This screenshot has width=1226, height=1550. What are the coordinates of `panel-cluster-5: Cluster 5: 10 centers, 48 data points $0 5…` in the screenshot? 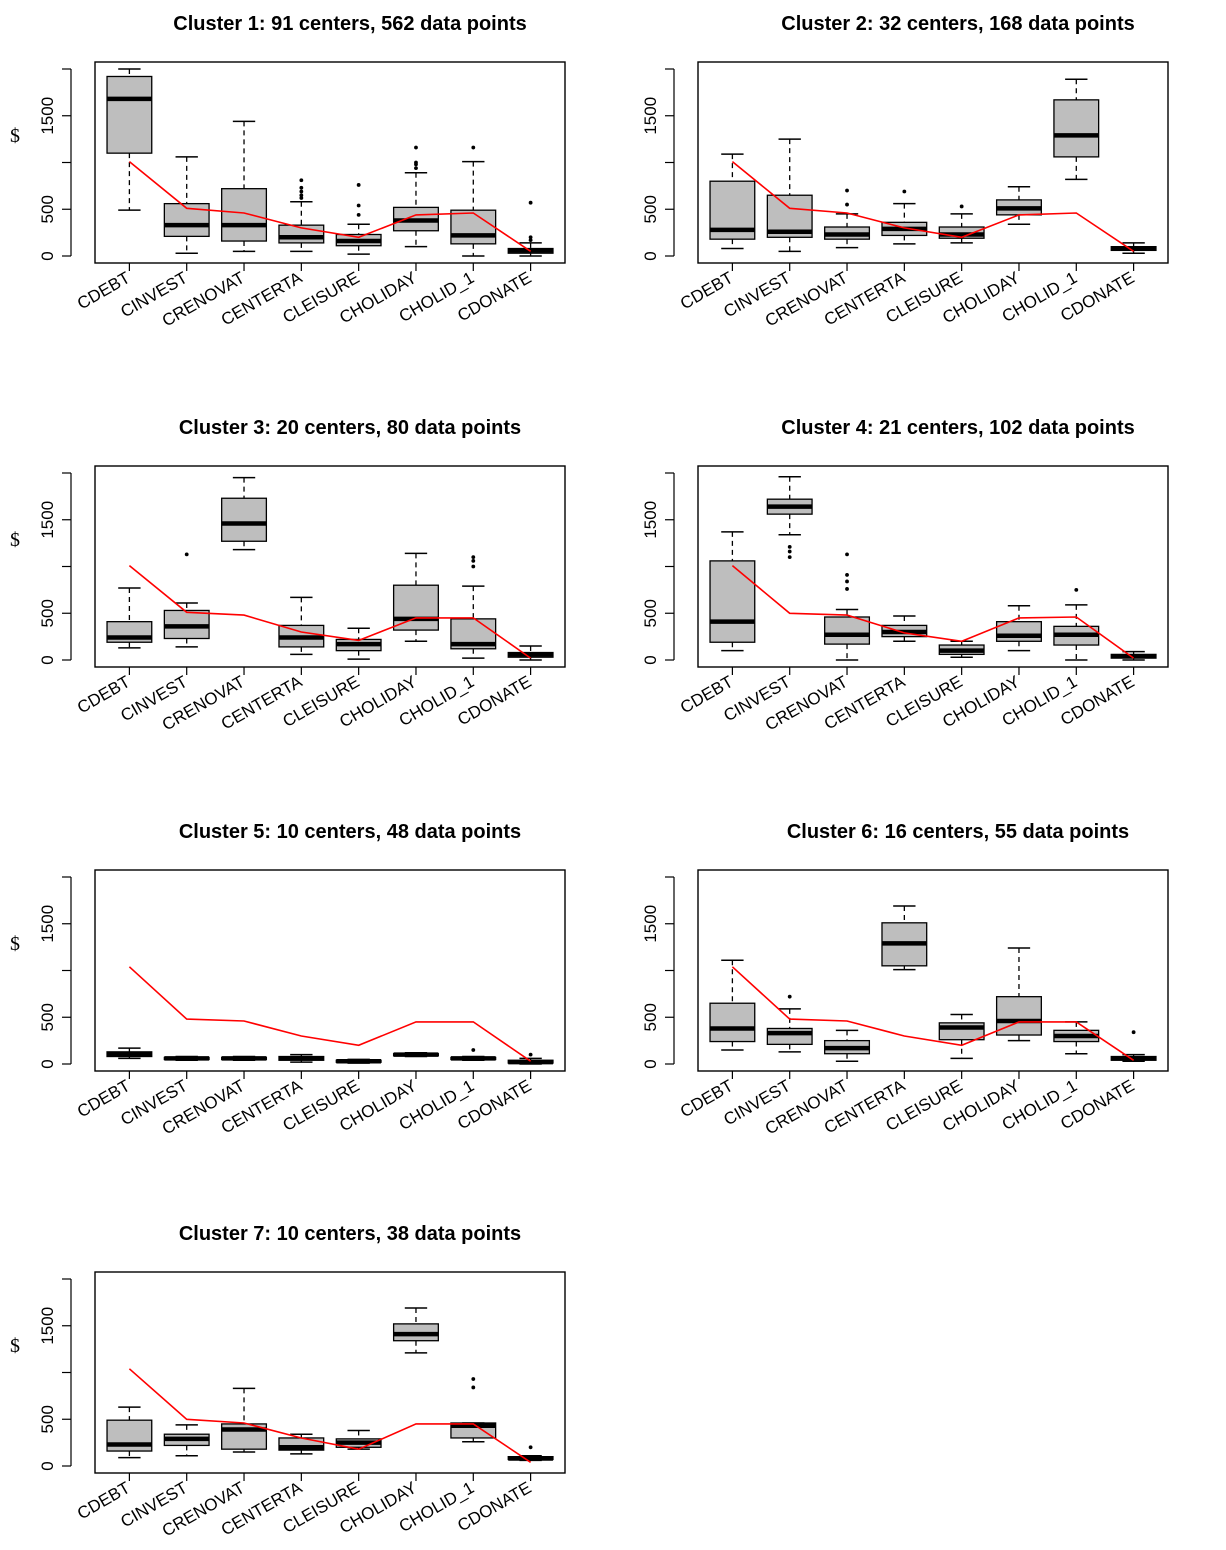 It's located at (288, 979).